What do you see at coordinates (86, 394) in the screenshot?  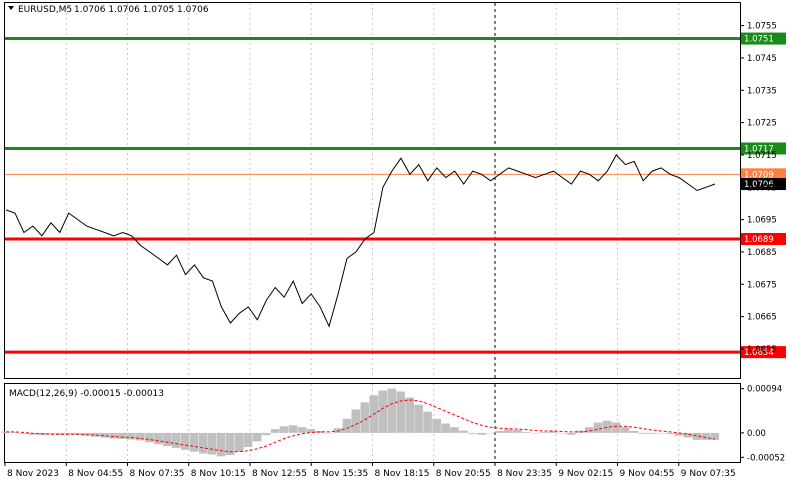 I see `macd-label: MACD(12,26,9) -0.00015 -0.00013` at bounding box center [86, 394].